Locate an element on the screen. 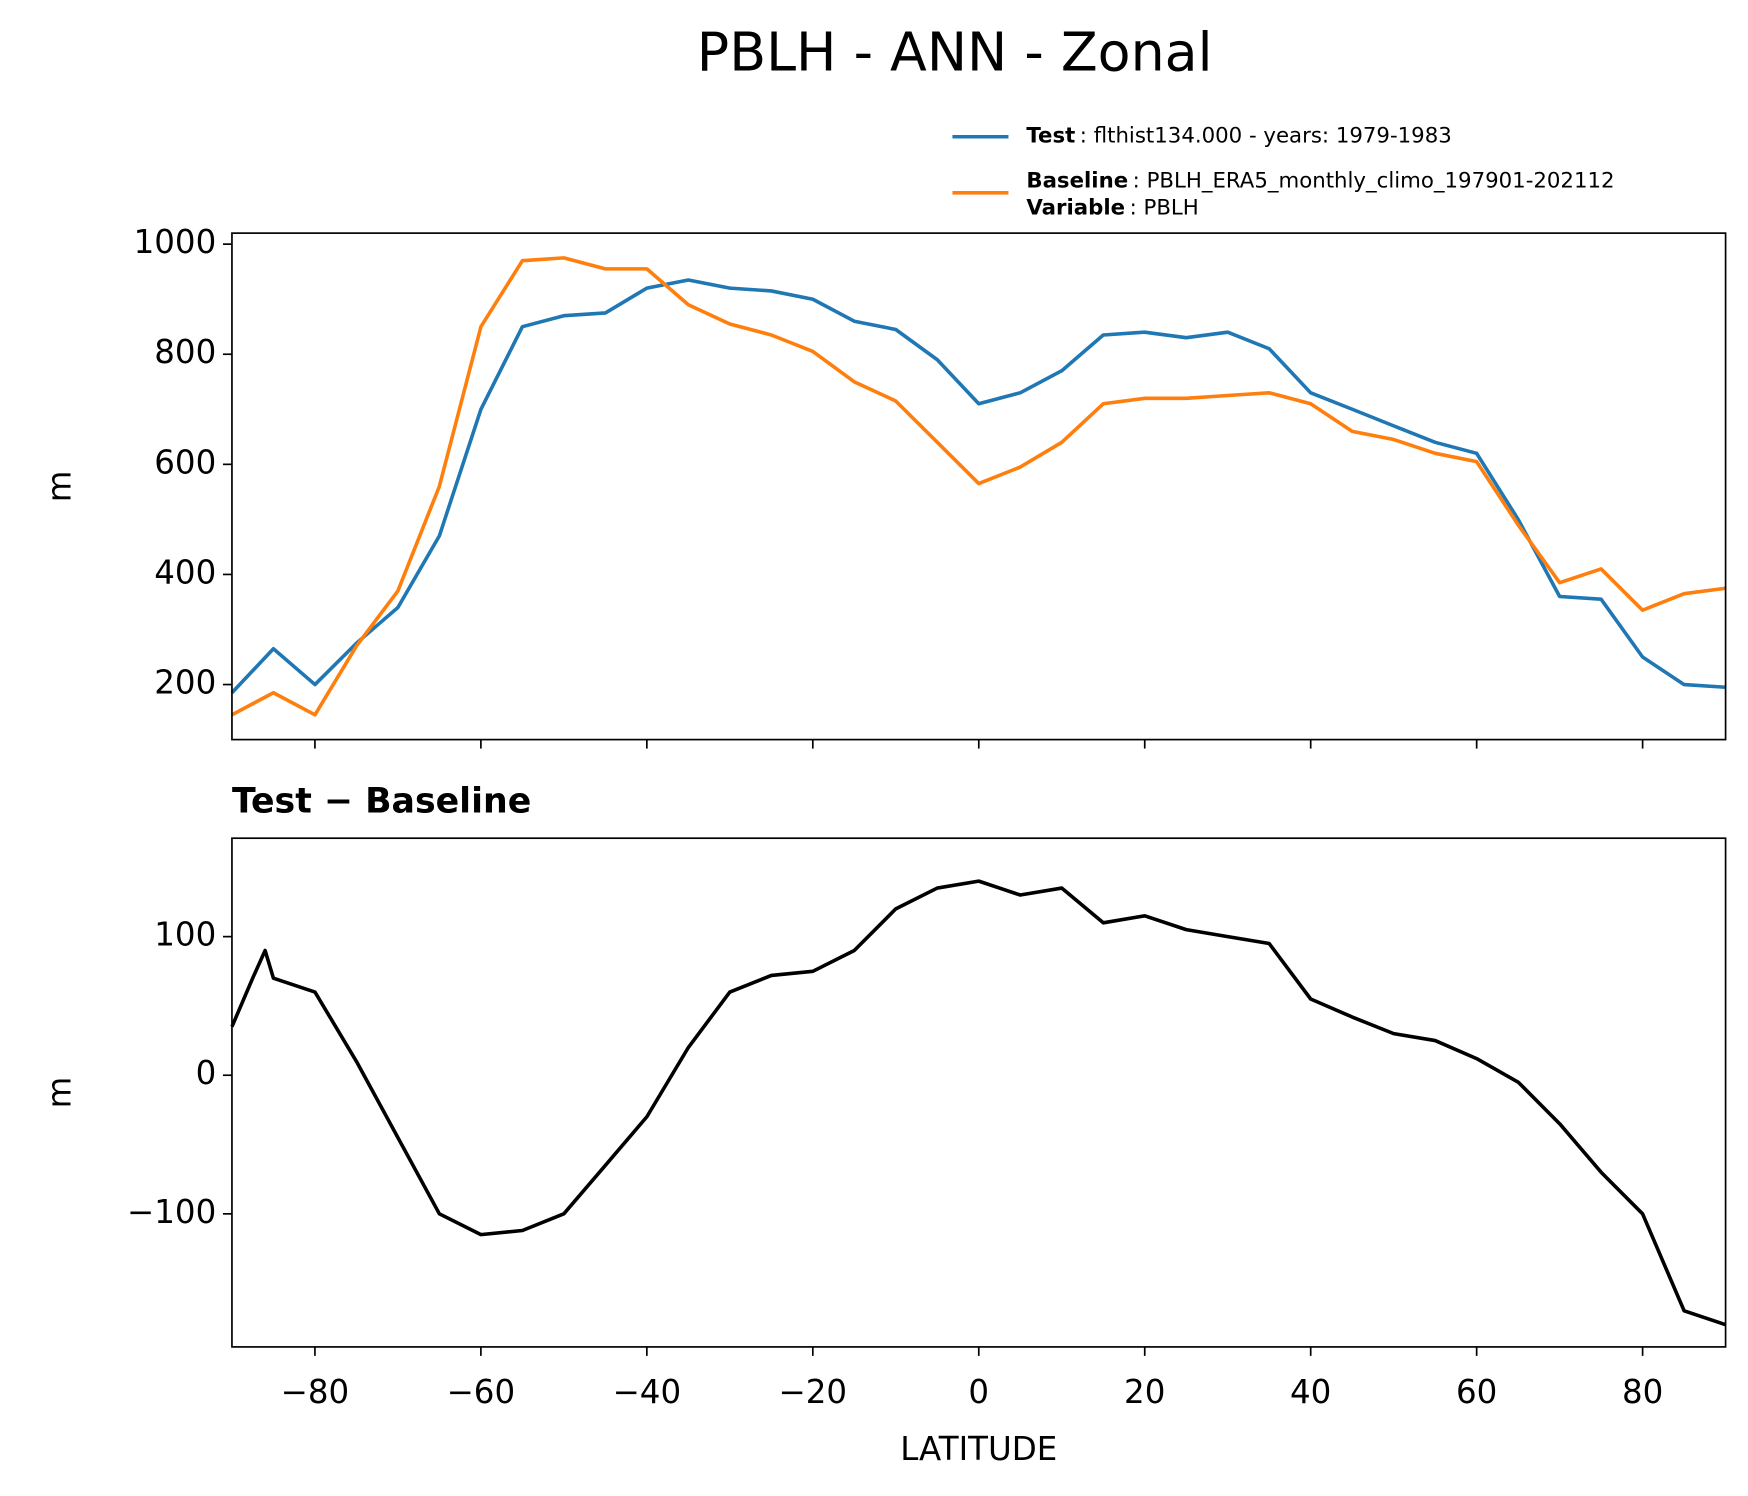  x-tick-label: 80 is located at coordinates (1642, 1392).